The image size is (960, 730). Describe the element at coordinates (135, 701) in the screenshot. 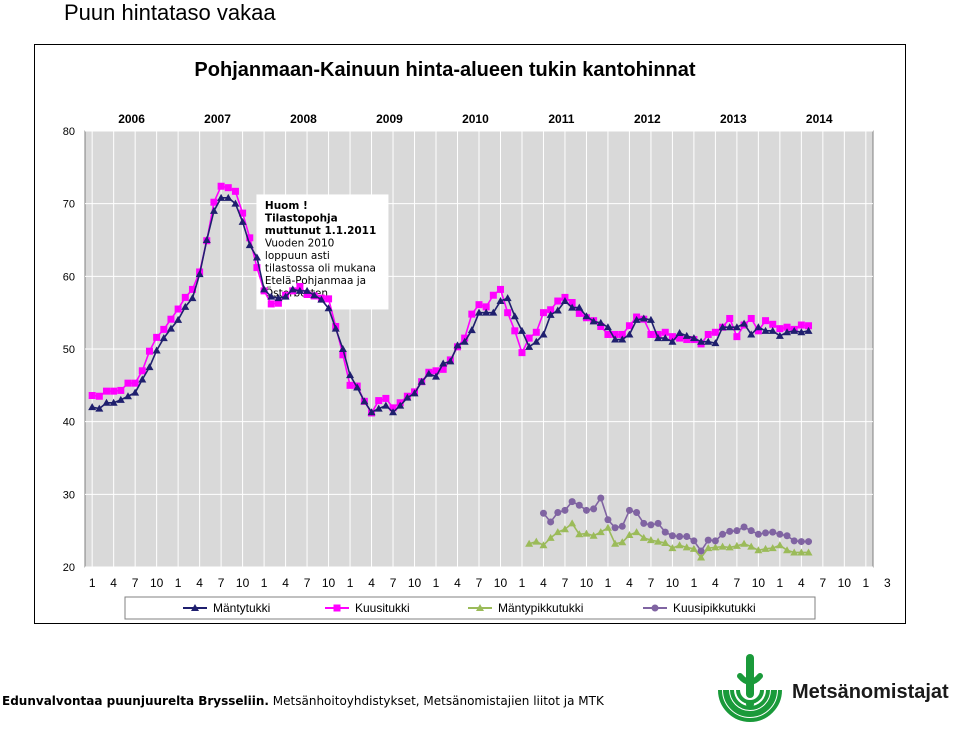

I see `footer-bold: Edunvalvontaa puunjuurelta Brysseliin.` at that location.